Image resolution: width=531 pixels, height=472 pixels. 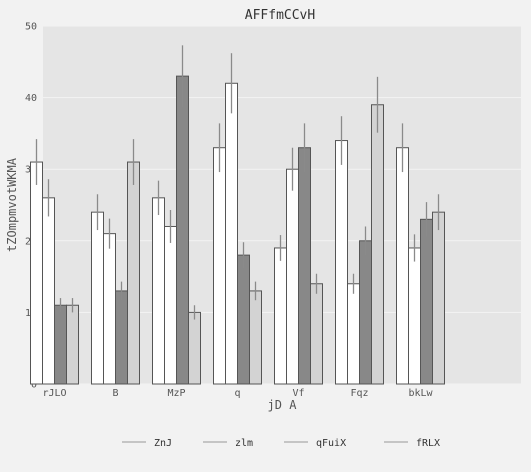 What do you see at coordinates (428, 443) in the screenshot?
I see `legend-entry: fRLX` at bounding box center [428, 443].